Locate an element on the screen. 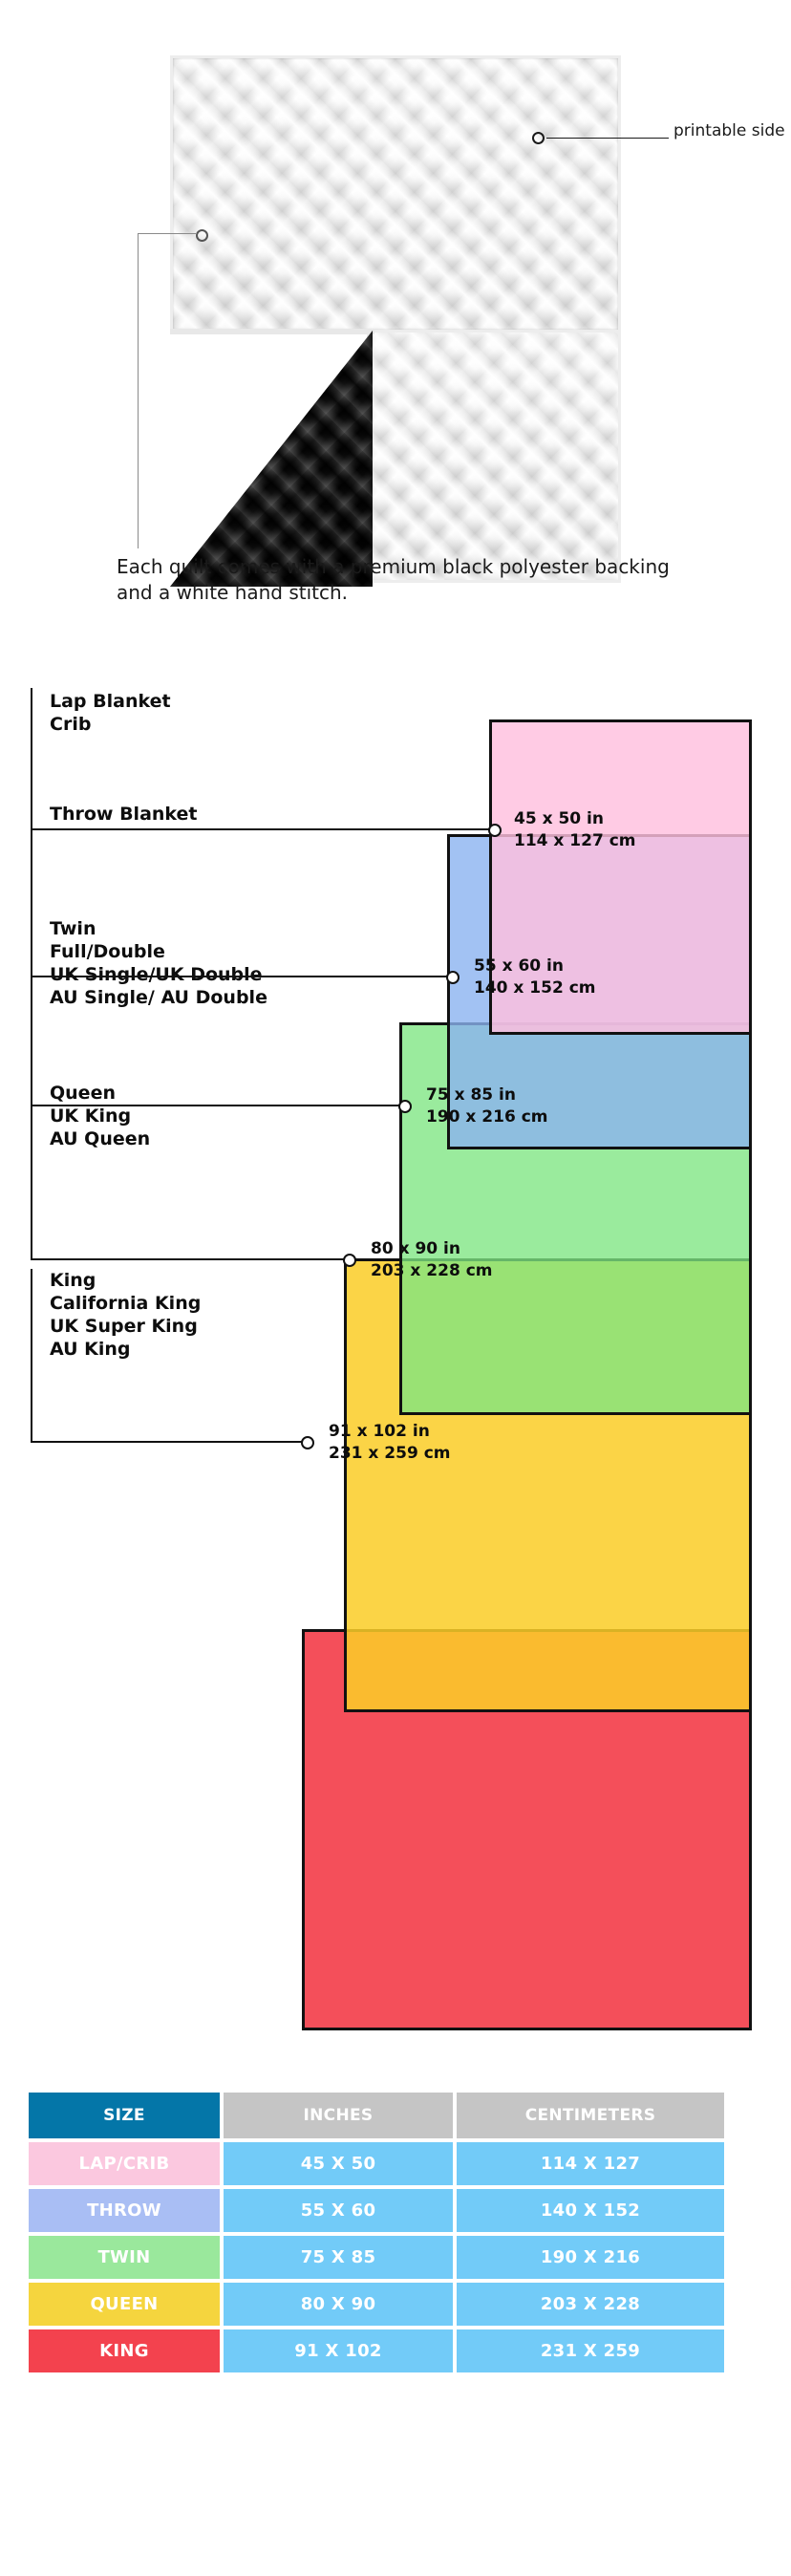 The image size is (791, 2576). printable-side-marker-icon is located at coordinates (538, 138).